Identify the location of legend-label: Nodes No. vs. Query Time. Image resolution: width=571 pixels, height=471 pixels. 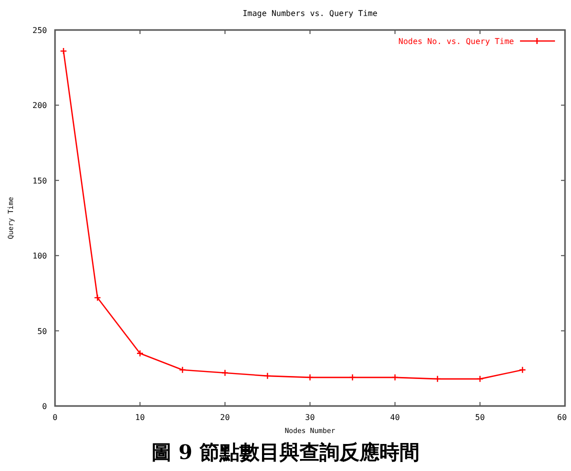
(456, 41).